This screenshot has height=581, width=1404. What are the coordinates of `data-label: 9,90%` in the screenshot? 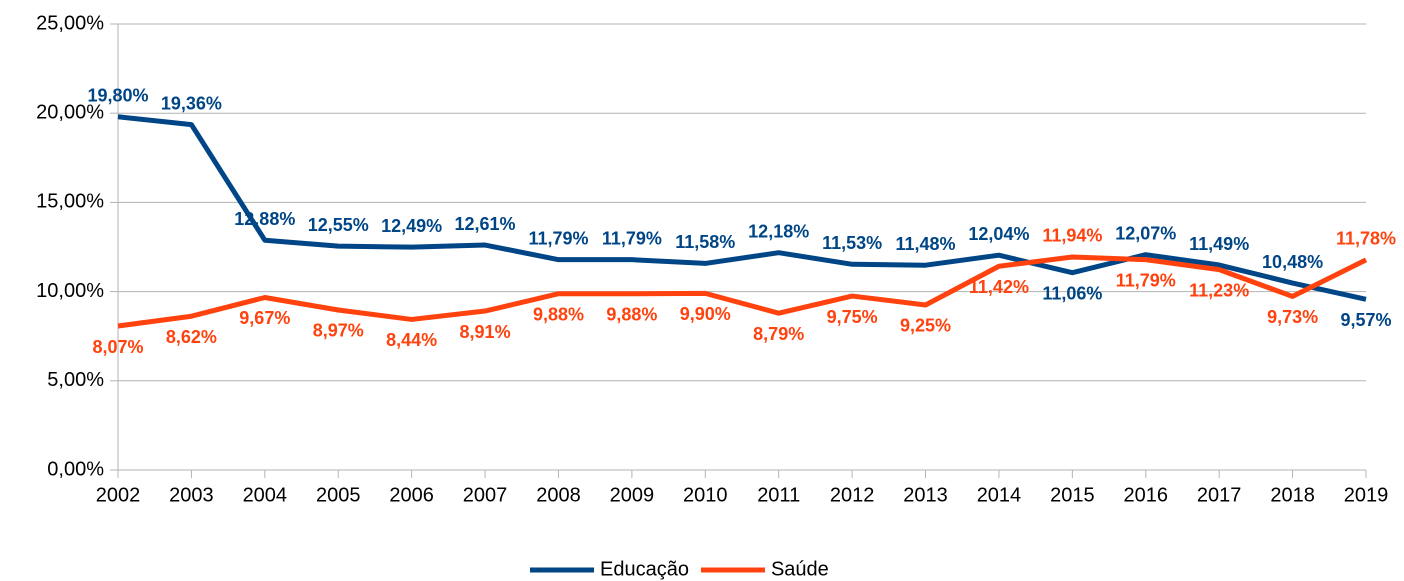 It's located at (705, 314).